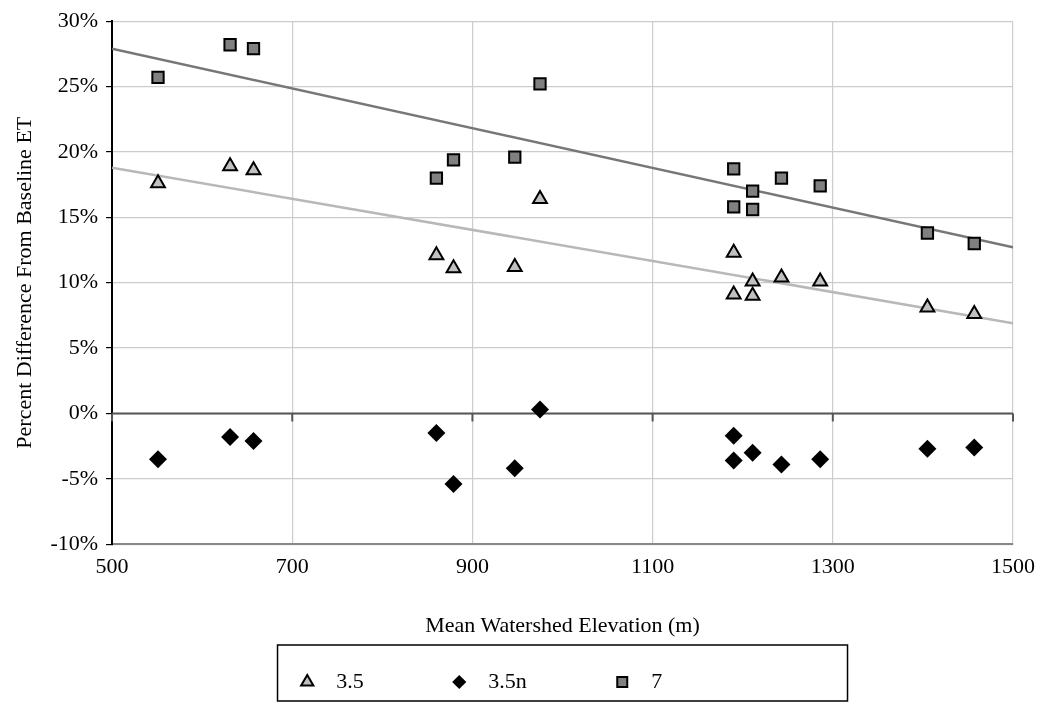 Image resolution: width=1045 pixels, height=711 pixels. What do you see at coordinates (78, 19) in the screenshot?
I see `y-tick-label: 30%` at bounding box center [78, 19].